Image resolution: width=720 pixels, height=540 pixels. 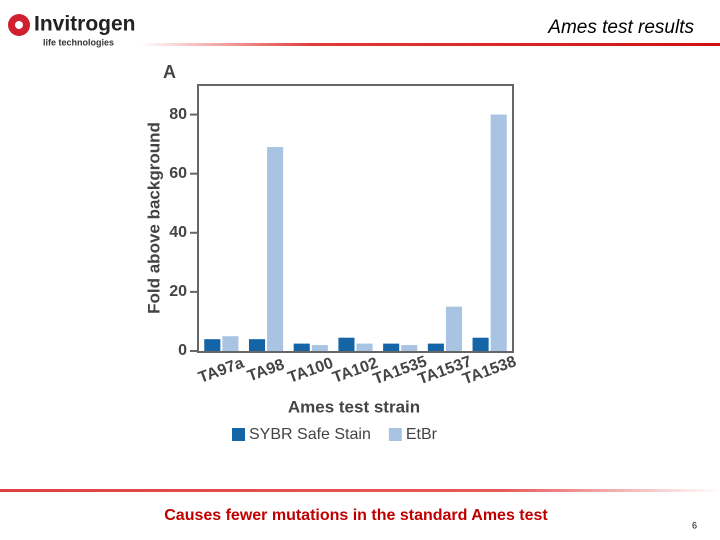 I want to click on y-tick-label: 60, so click(x=178, y=173).